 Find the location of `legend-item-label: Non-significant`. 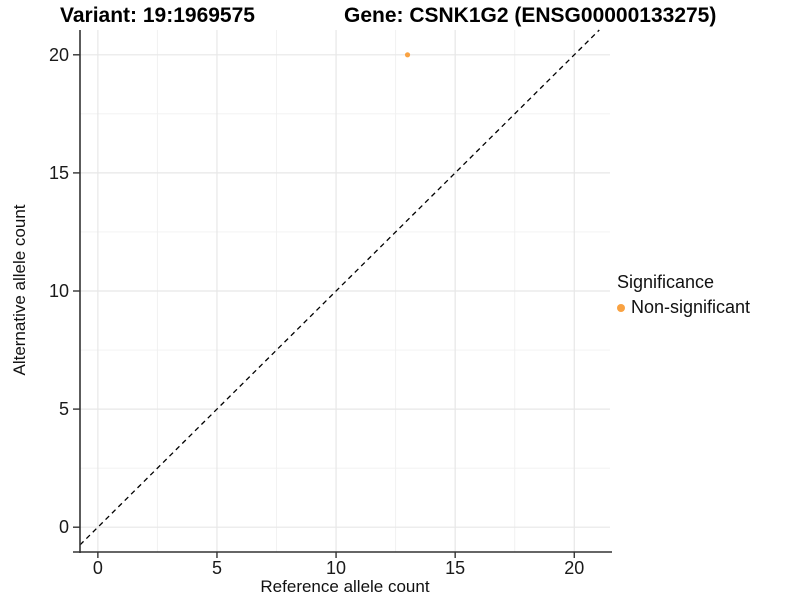

legend-item-label: Non-significant is located at coordinates (691, 307).